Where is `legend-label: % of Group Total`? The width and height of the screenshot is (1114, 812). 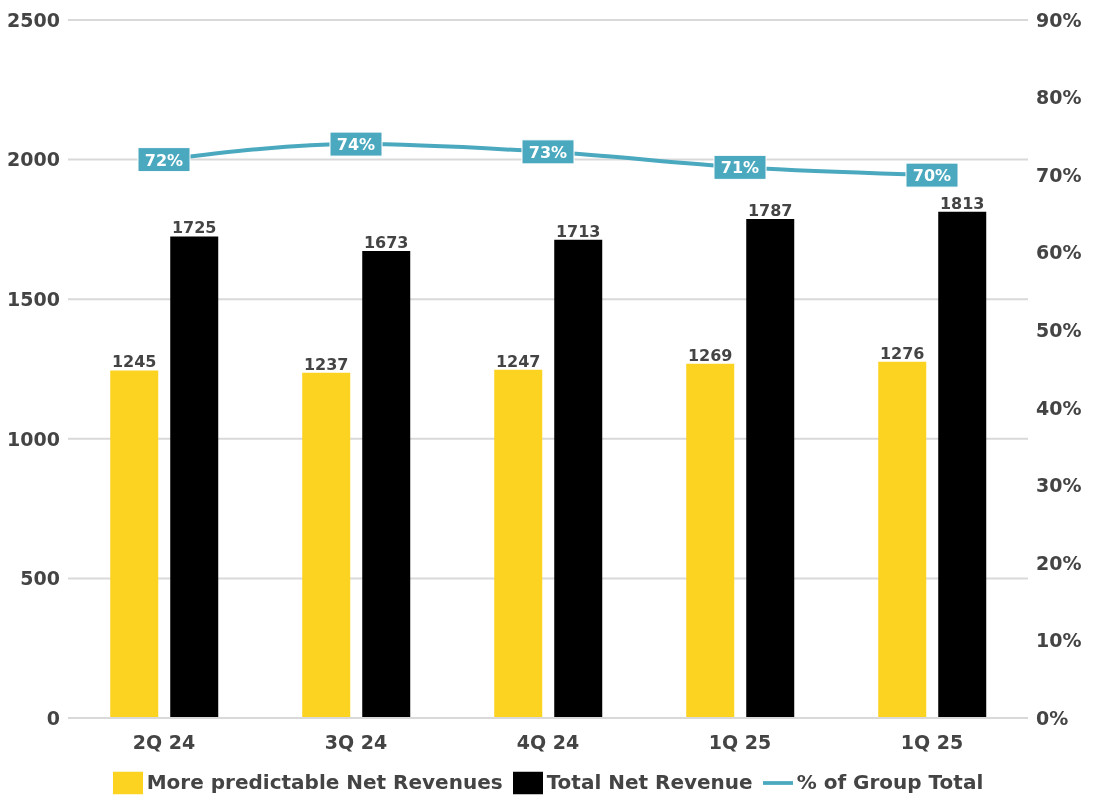
legend-label: % of Group Total is located at coordinates (890, 781).